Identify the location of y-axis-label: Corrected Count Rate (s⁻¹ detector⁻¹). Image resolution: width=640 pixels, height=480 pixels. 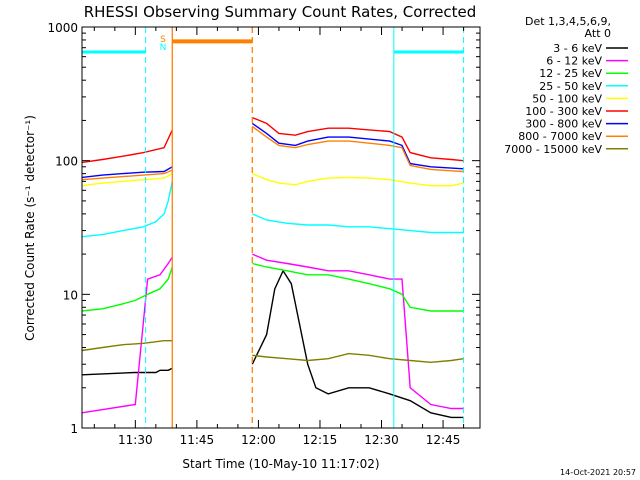
(30, 228).